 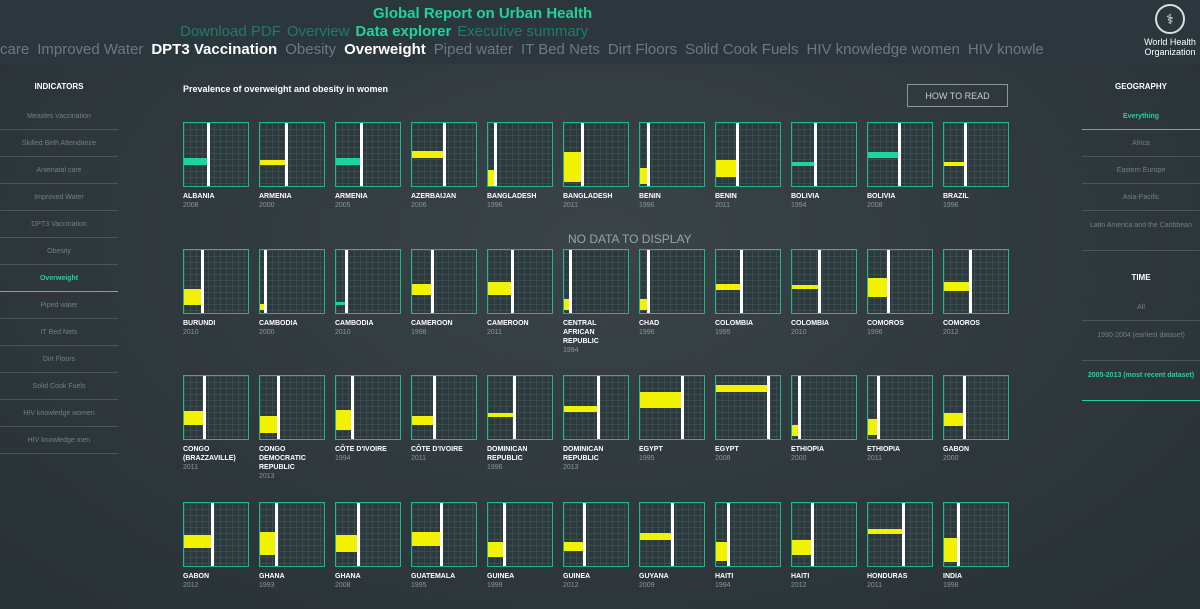 I want to click on ticker-item: Solid Cook Fuels, so click(x=742, y=49).